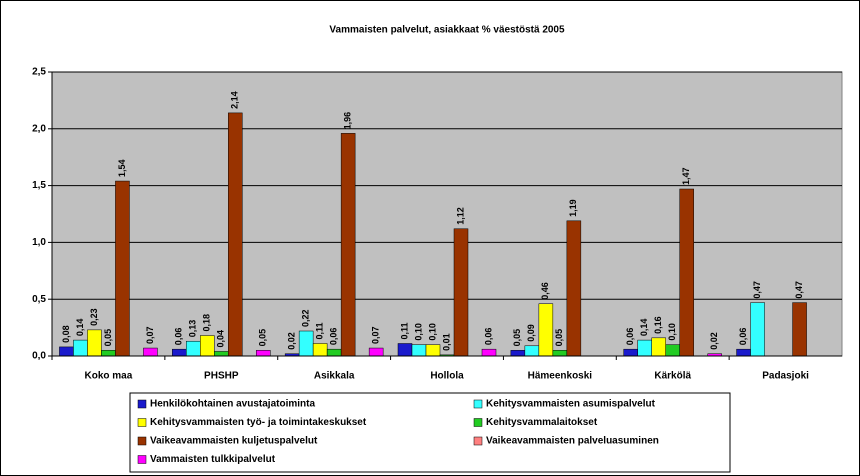  I want to click on value-label: 0,07, so click(150, 336).